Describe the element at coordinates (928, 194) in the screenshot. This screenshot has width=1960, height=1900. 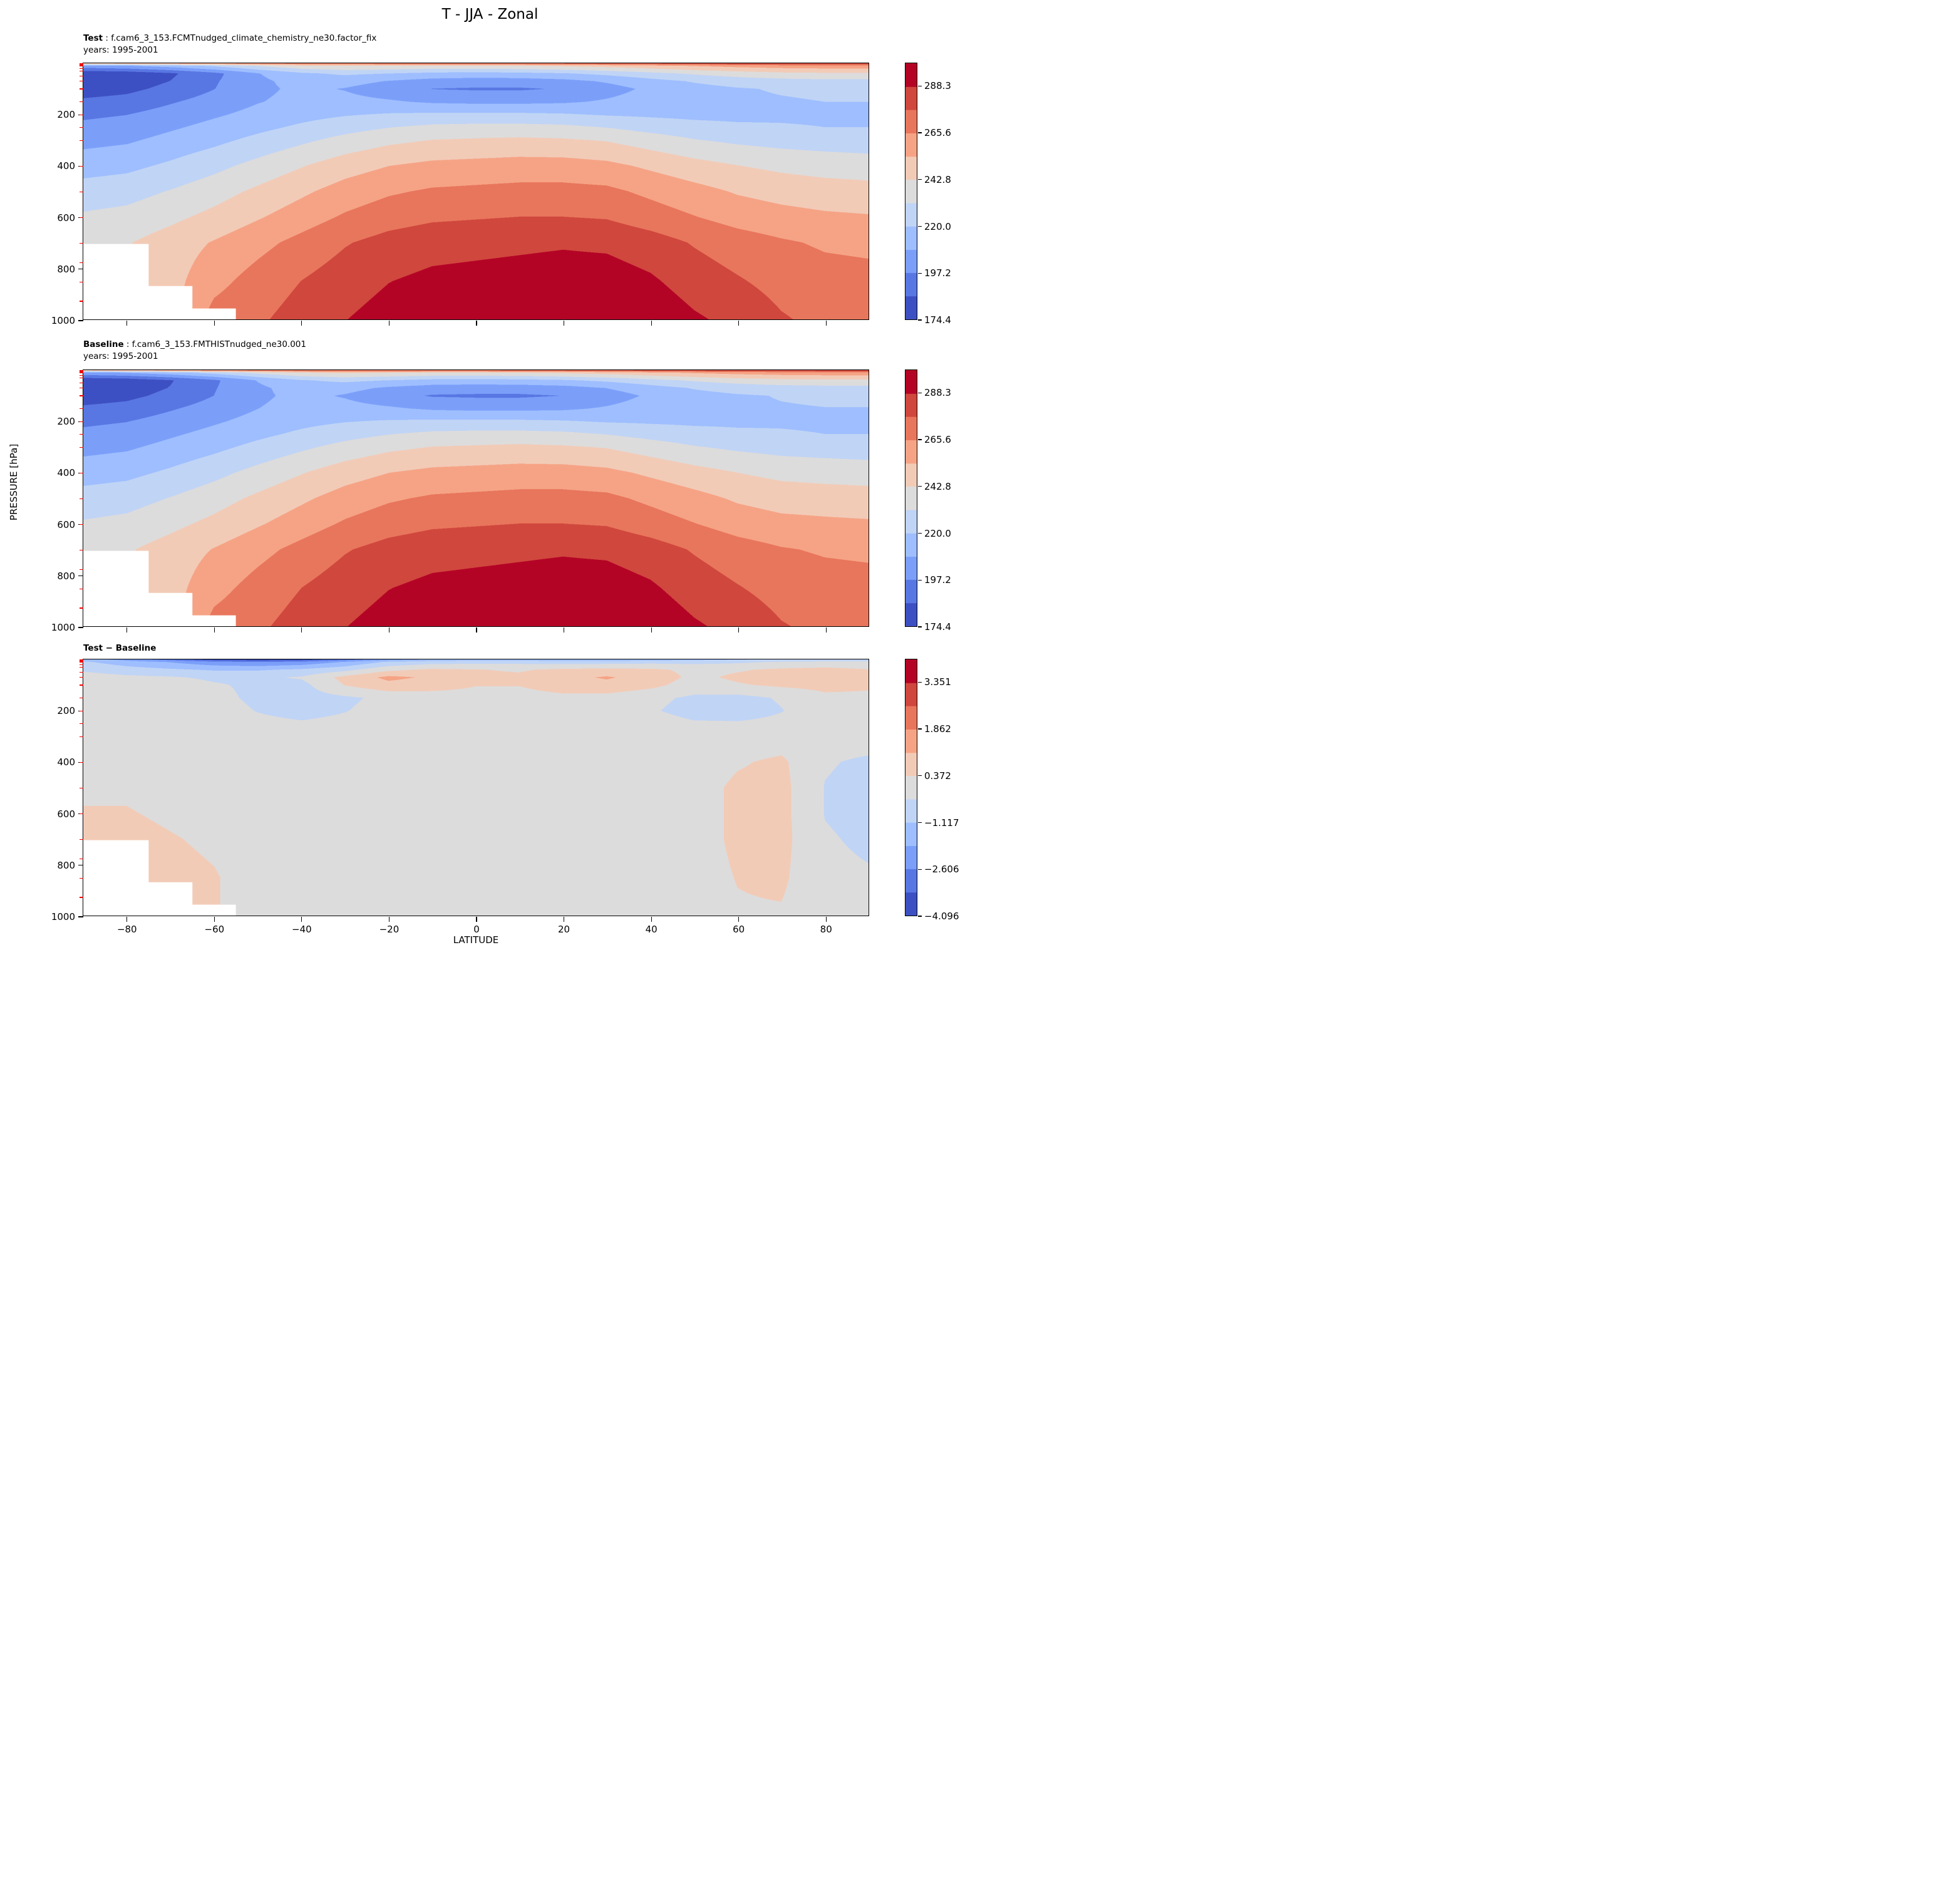
I see `colorbar-test: 174.4 197.2 220.0 242.8 265.6 288.3` at that location.